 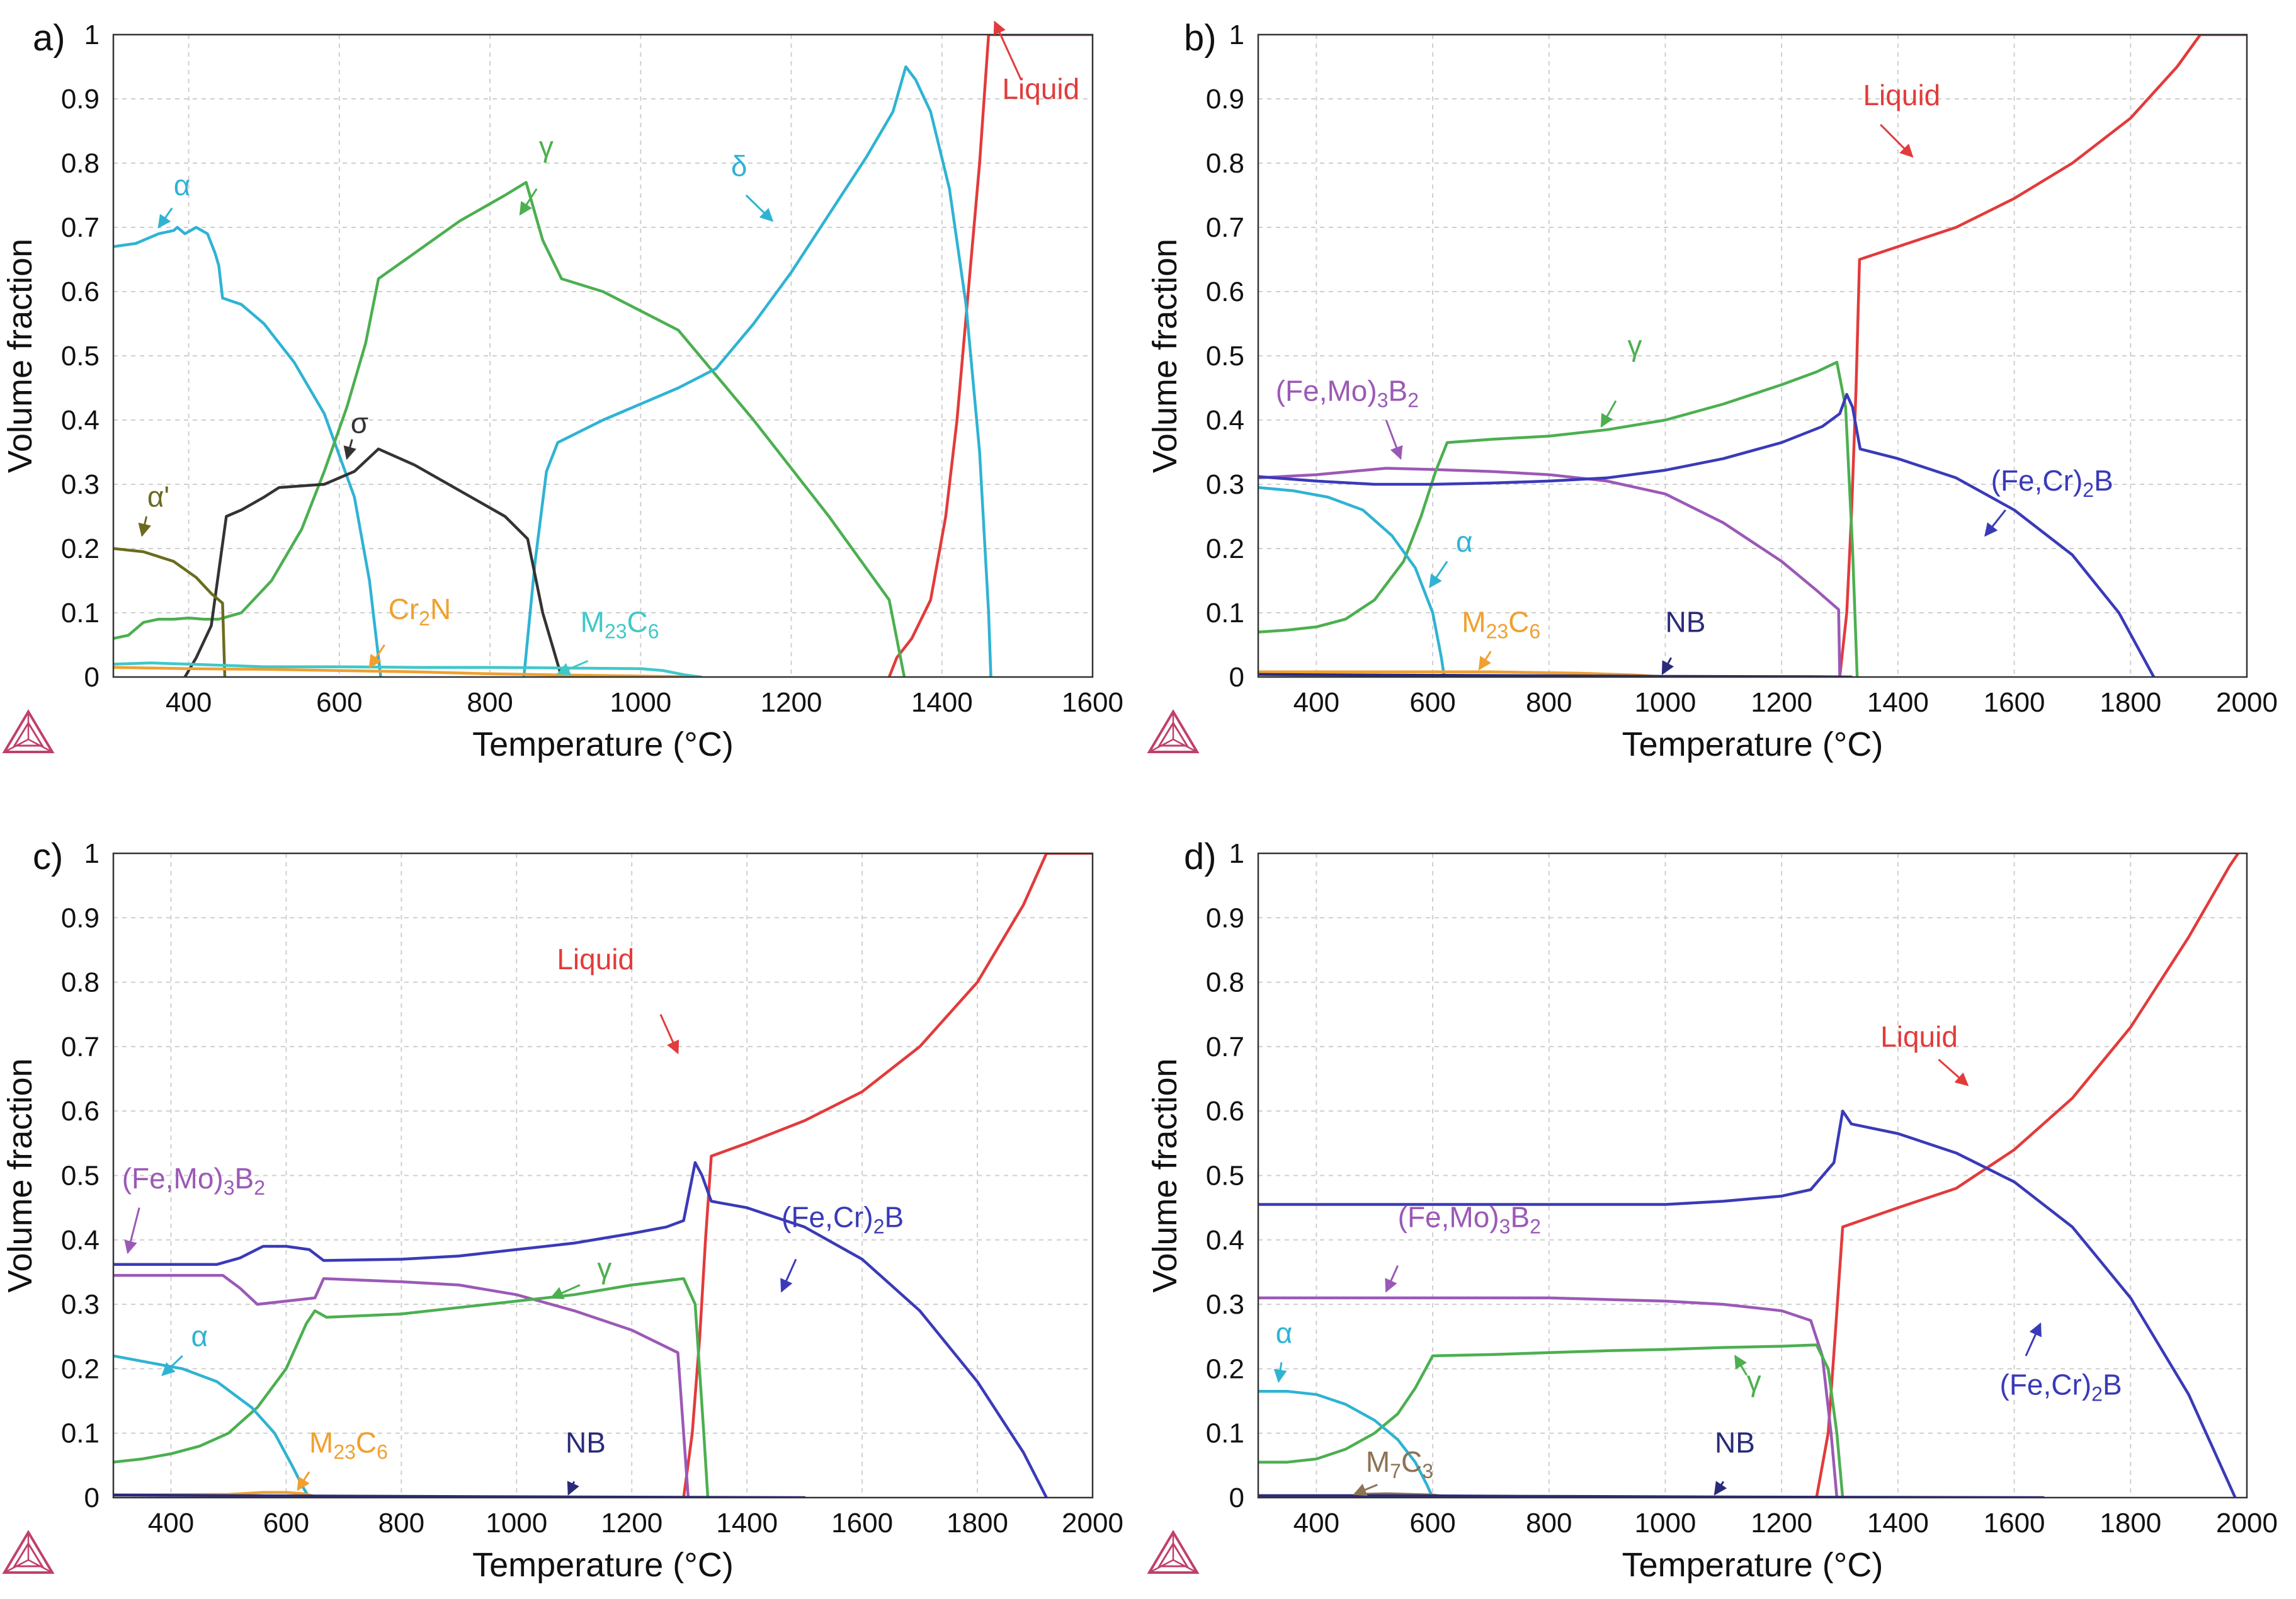 What do you see at coordinates (1201, 38) in the screenshot?
I see `panel-letter: b)` at bounding box center [1201, 38].